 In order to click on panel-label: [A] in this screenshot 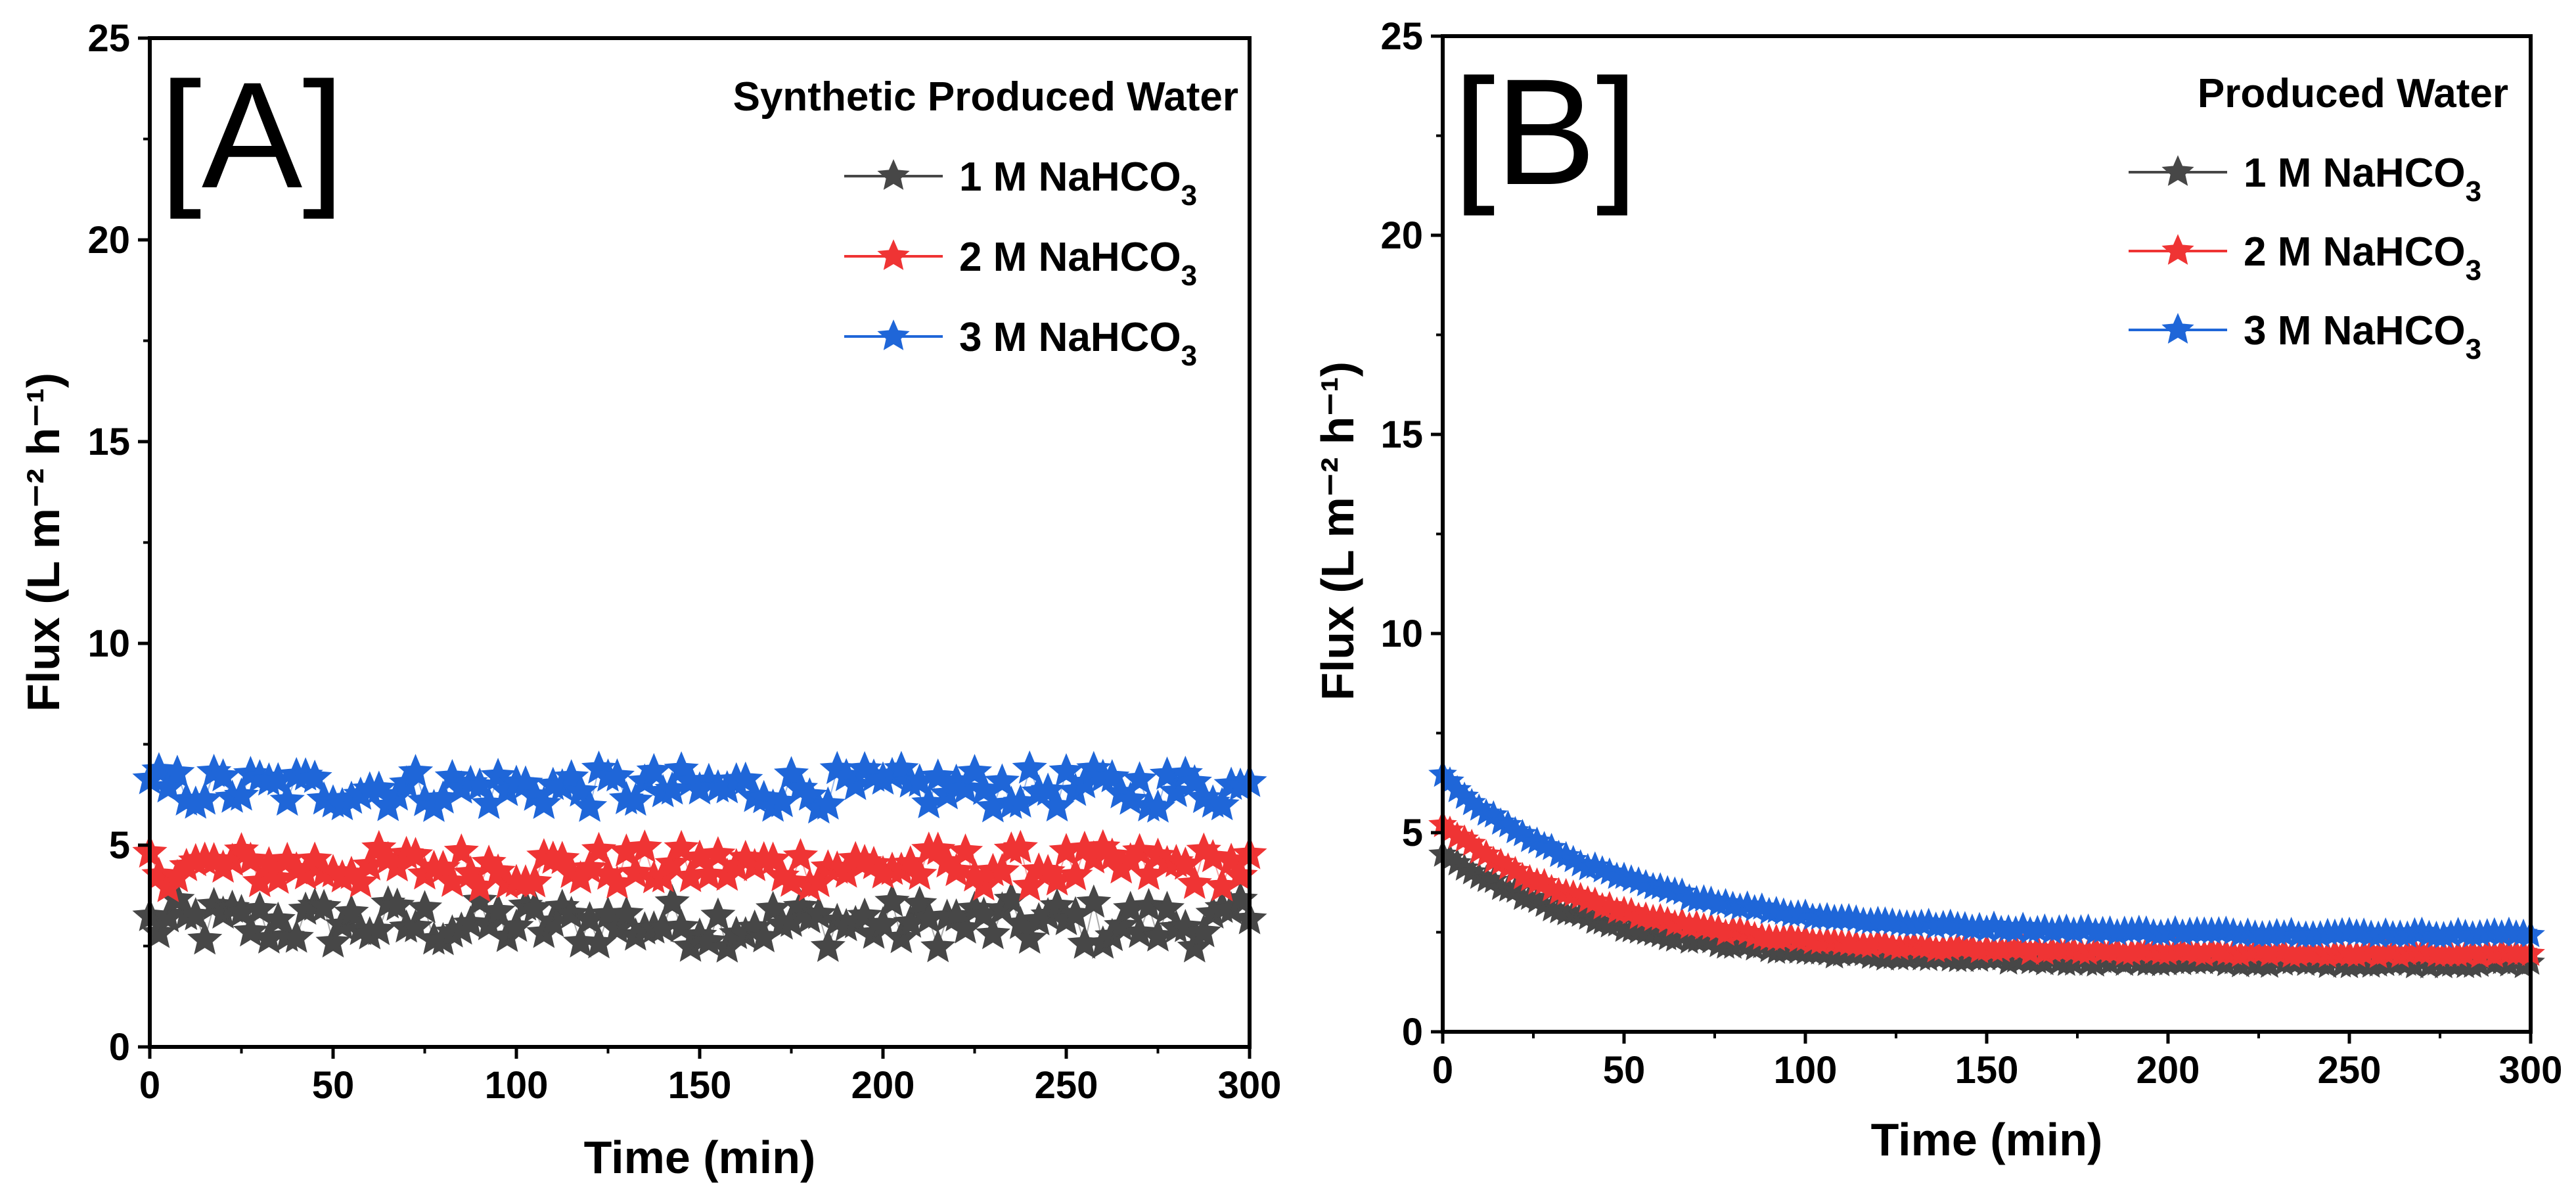, I will do `click(252, 135)`.